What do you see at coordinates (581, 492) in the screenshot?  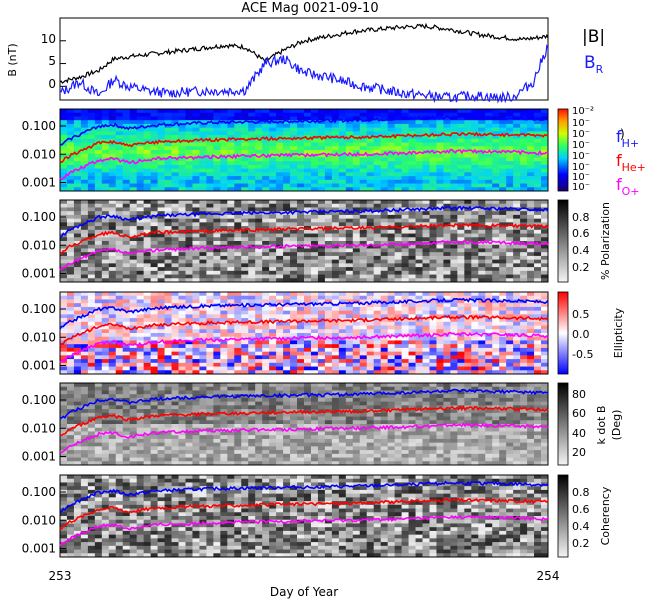 I see `colorbar-coherency-tick: 0.8` at bounding box center [581, 492].